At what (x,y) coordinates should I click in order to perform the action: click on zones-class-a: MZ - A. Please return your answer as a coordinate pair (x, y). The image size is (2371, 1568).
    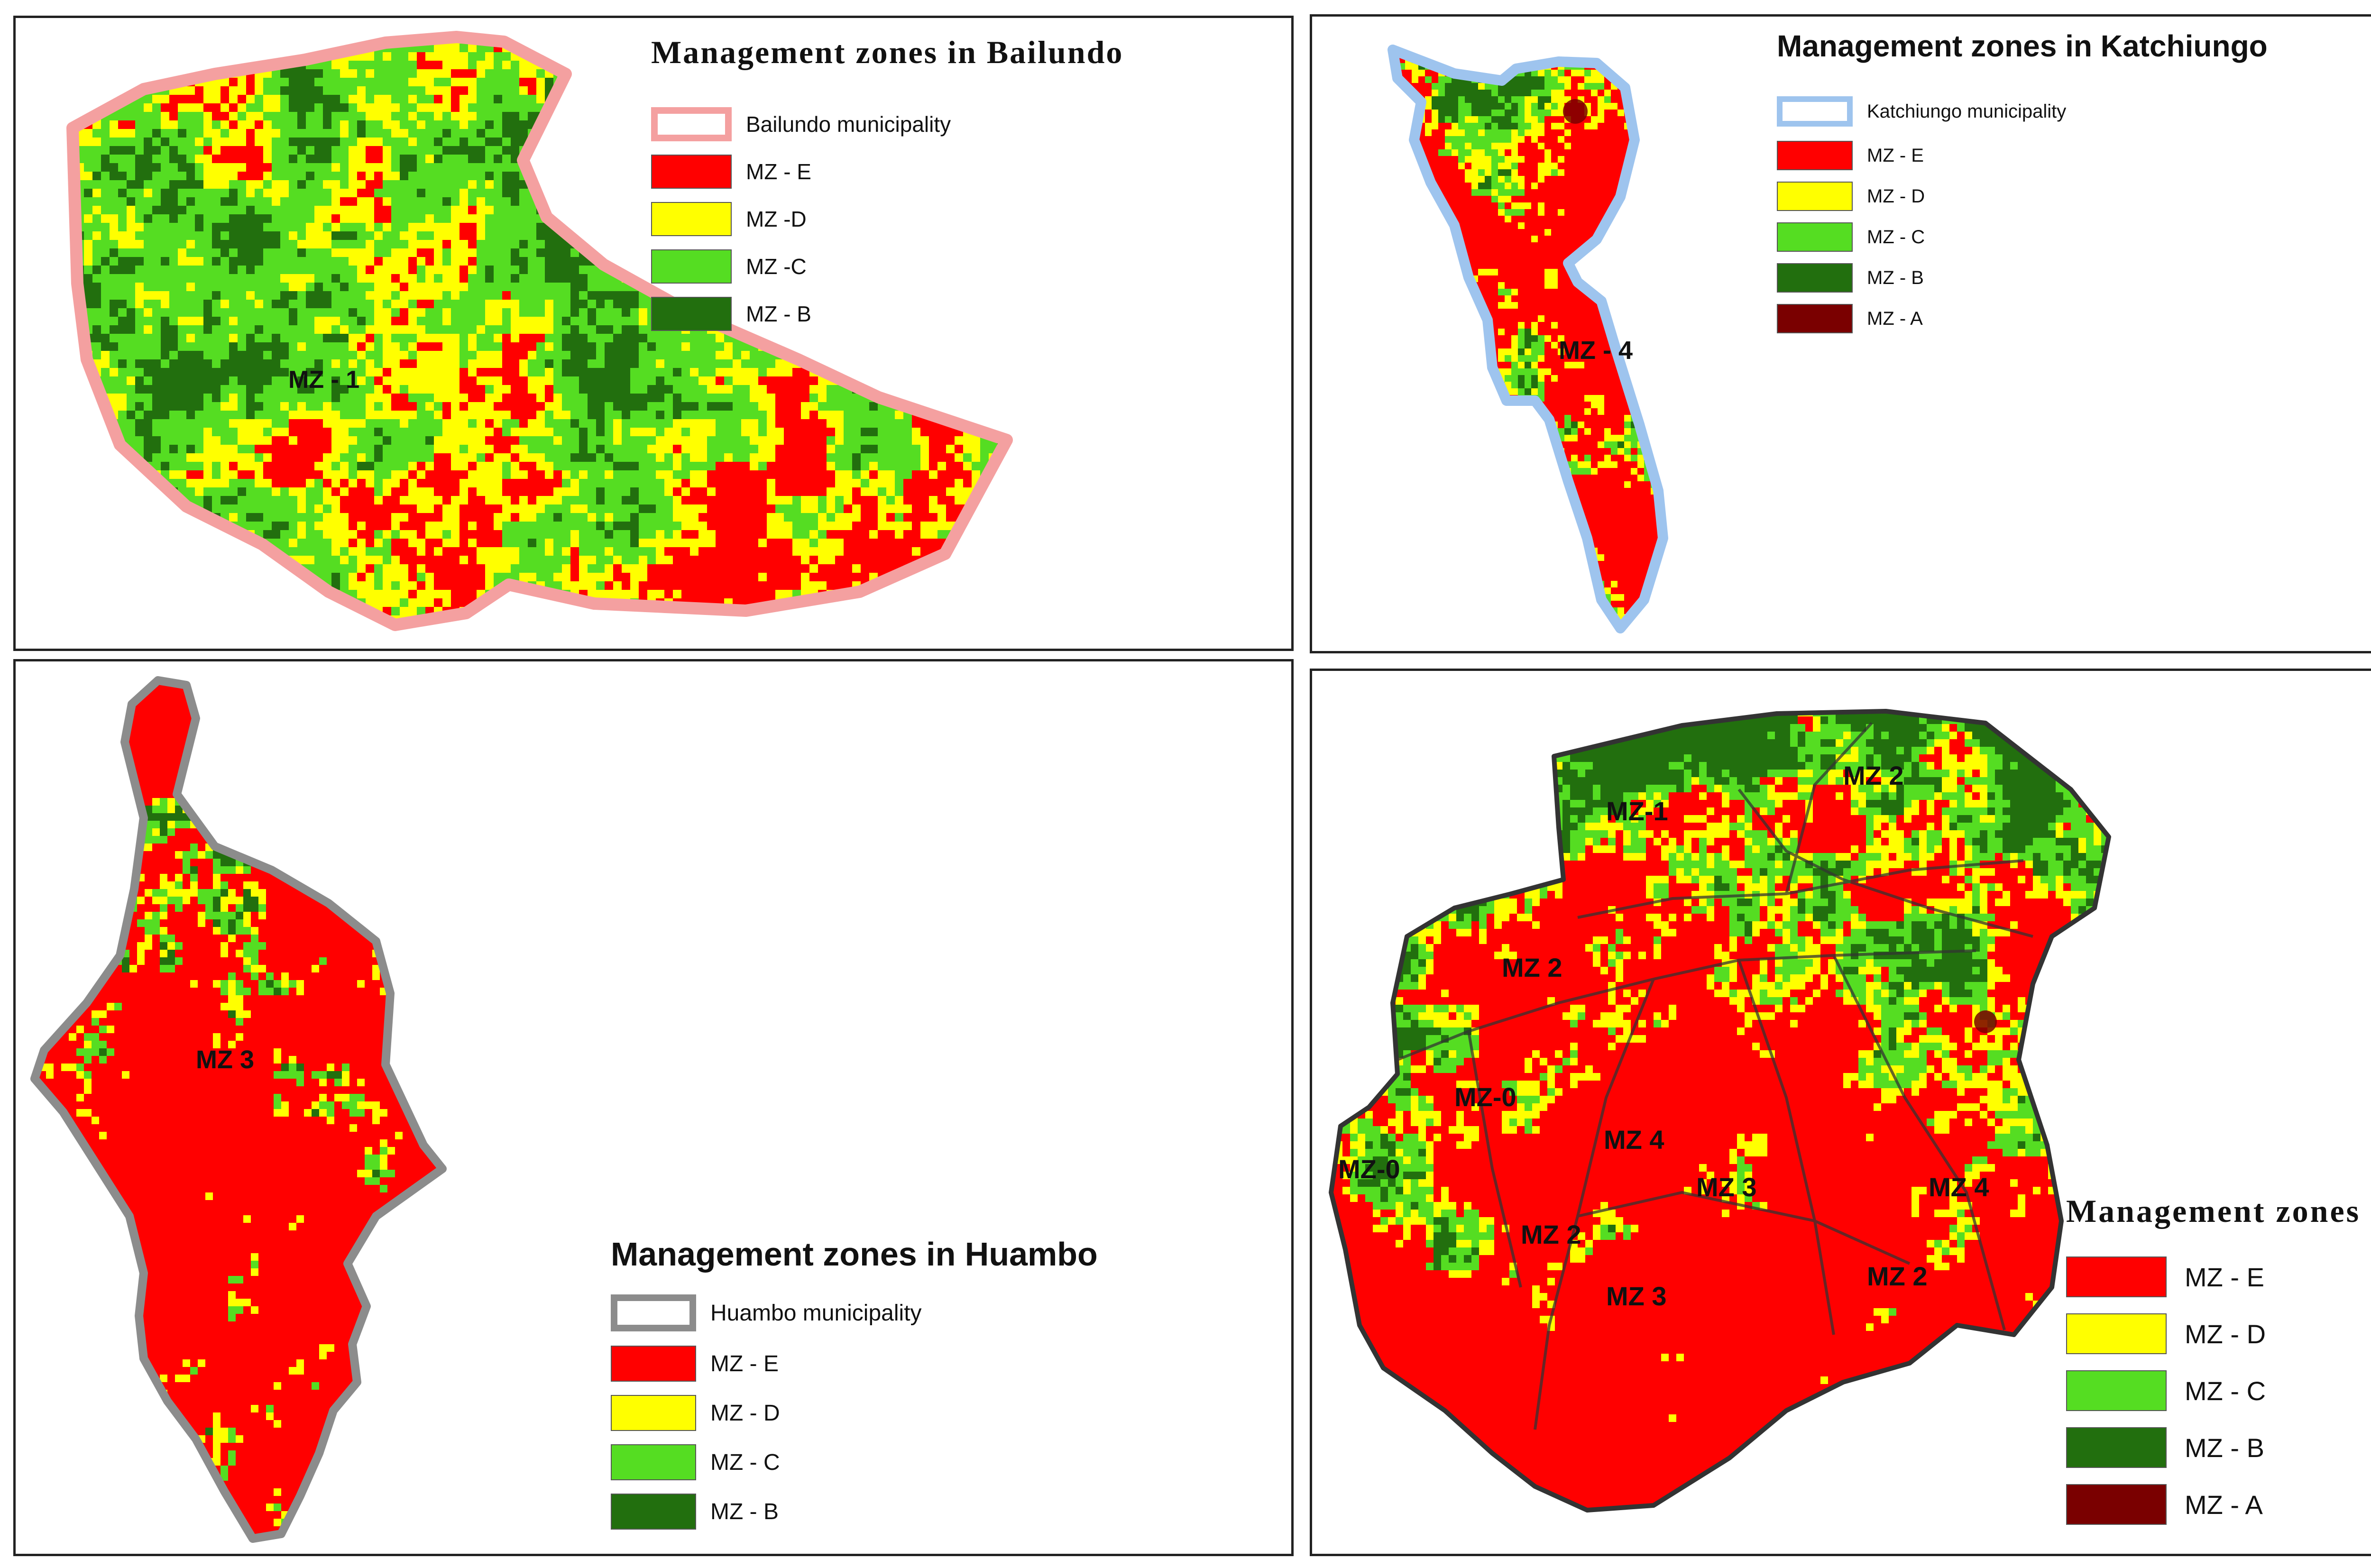
    Looking at the image, I should click on (2224, 1504).